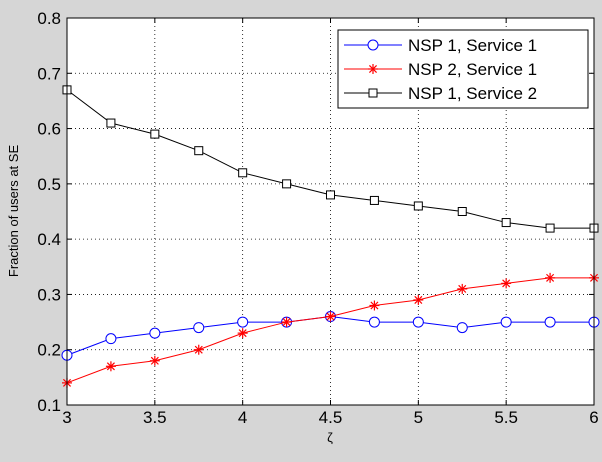  I want to click on y-tick-label: 0.1, so click(49, 405).